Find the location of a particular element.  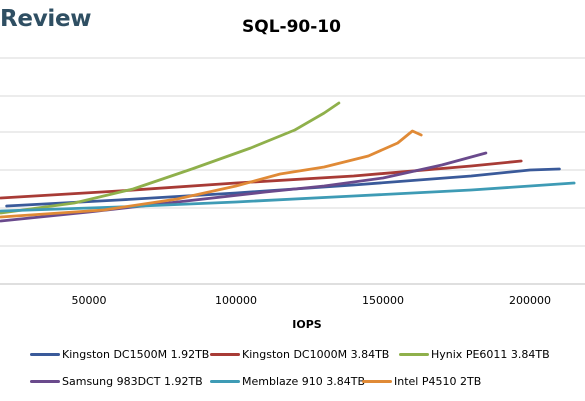

legend-label-kingston-dc1000m: Kingston DC1000M 3.84TB is located at coordinates (316, 354).